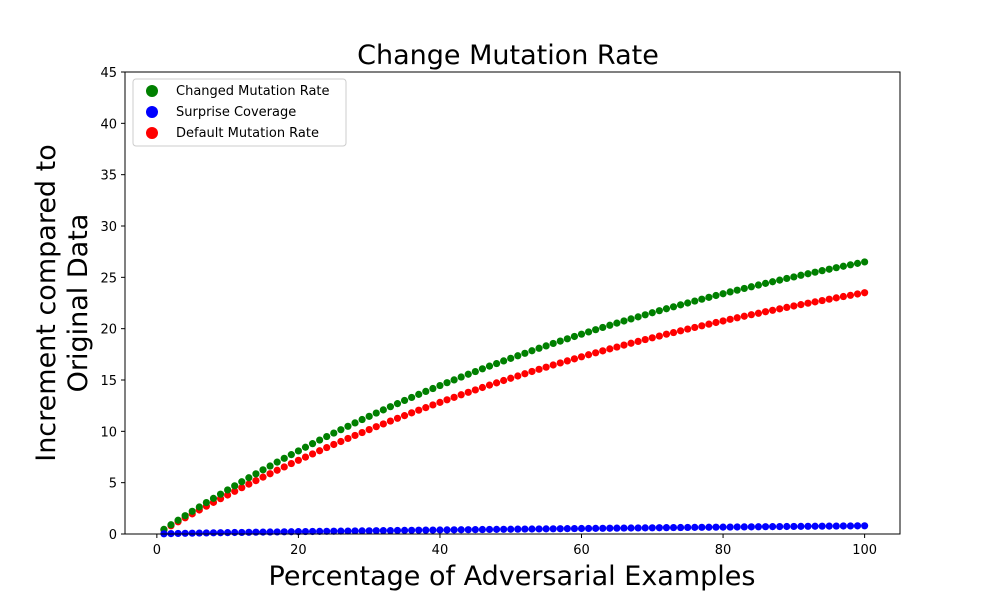  What do you see at coordinates (62, 303) in the screenshot?
I see `y-axis-title: Increment compared to Original Data` at bounding box center [62, 303].